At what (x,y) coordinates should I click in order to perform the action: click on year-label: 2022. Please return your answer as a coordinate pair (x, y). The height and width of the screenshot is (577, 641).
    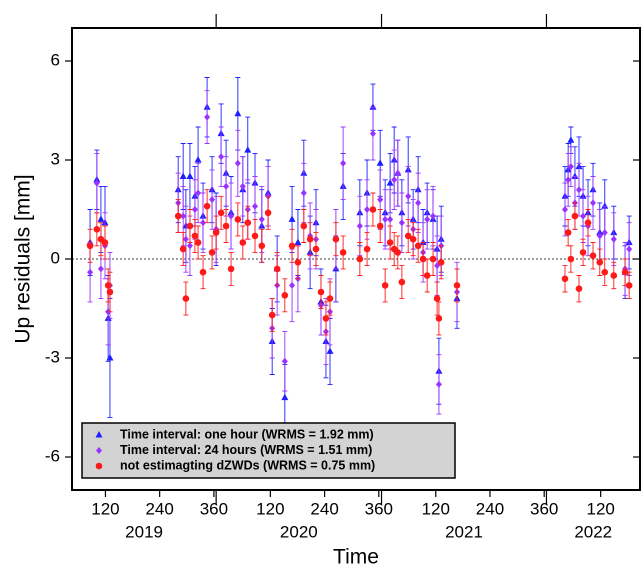
    Looking at the image, I should click on (593, 531).